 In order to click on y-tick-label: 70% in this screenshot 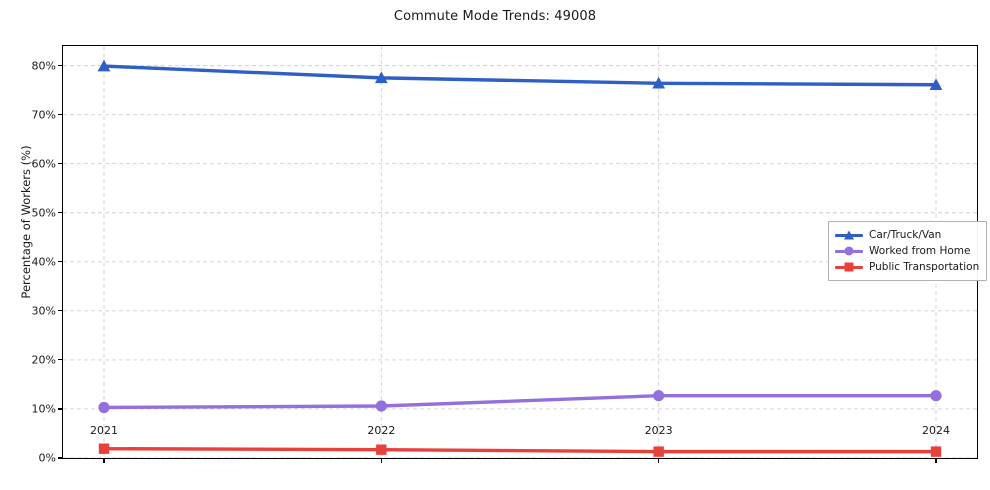, I will do `click(43, 115)`.